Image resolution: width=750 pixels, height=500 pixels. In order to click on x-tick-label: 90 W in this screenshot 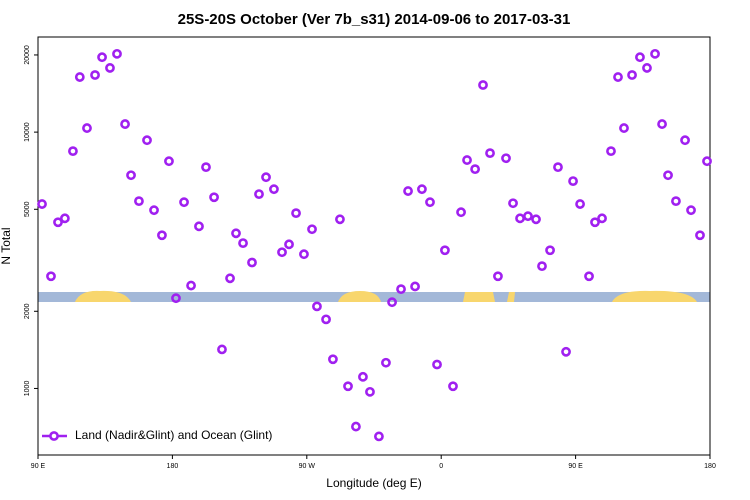, I will do `click(307, 466)`.